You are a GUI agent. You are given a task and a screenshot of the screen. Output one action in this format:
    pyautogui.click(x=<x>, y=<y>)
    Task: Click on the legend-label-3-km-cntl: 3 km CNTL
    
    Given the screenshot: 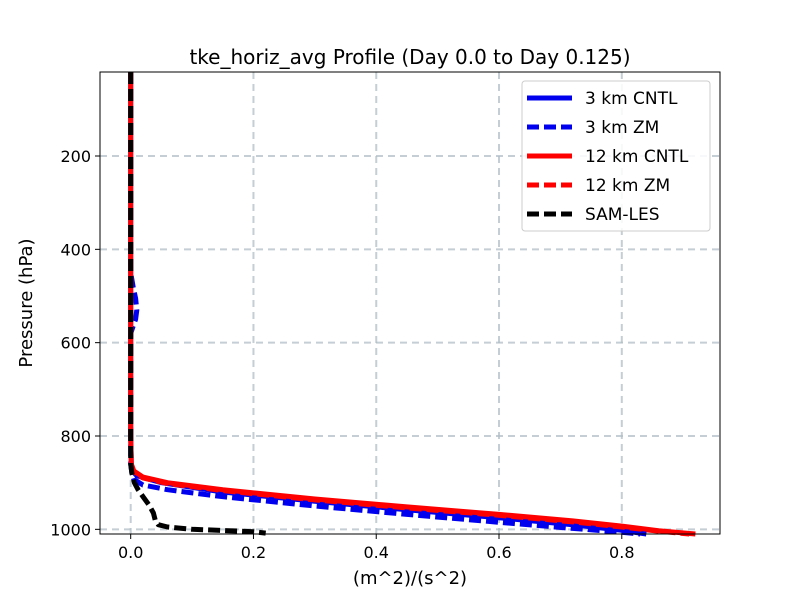 What is the action you would take?
    pyautogui.click(x=631, y=99)
    